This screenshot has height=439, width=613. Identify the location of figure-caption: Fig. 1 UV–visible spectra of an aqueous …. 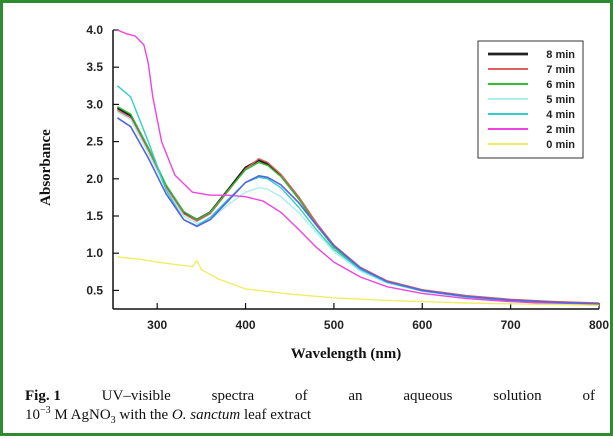
(310, 406).